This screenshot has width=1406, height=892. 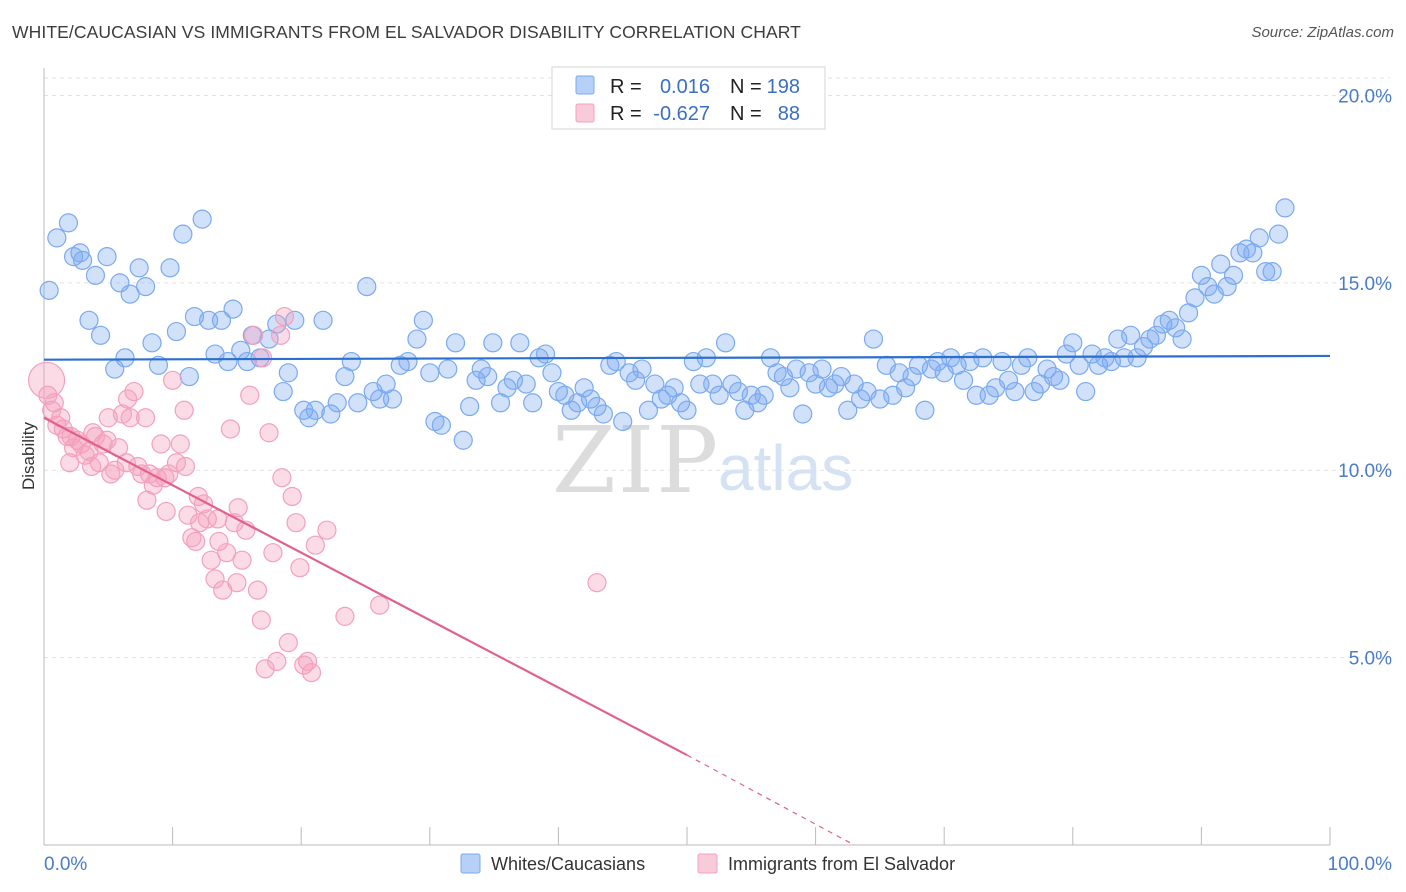 What do you see at coordinates (28, 455) in the screenshot?
I see `y-axis-title: Disability` at bounding box center [28, 455].